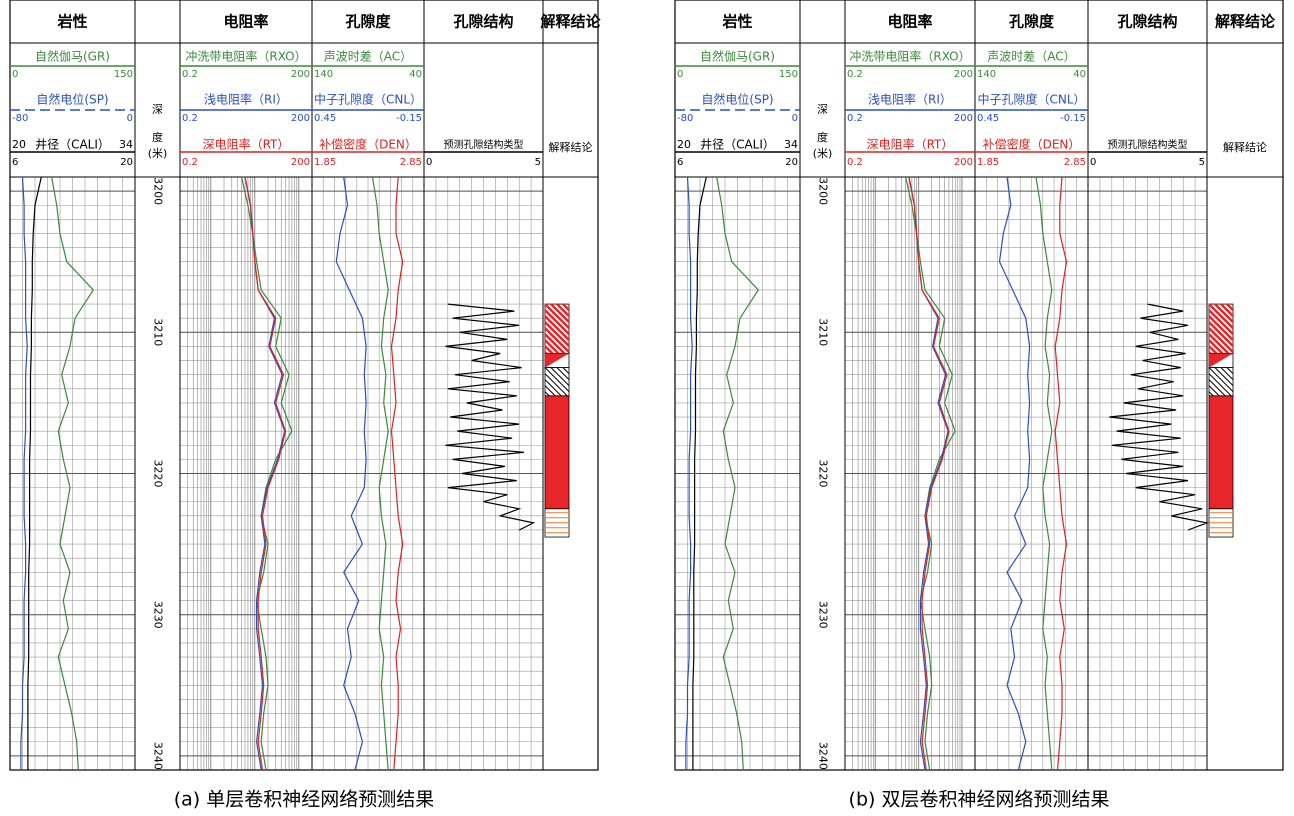 This screenshot has height=816, width=1294. I want to click on curve-scale-min: 1.85, so click(988, 162).